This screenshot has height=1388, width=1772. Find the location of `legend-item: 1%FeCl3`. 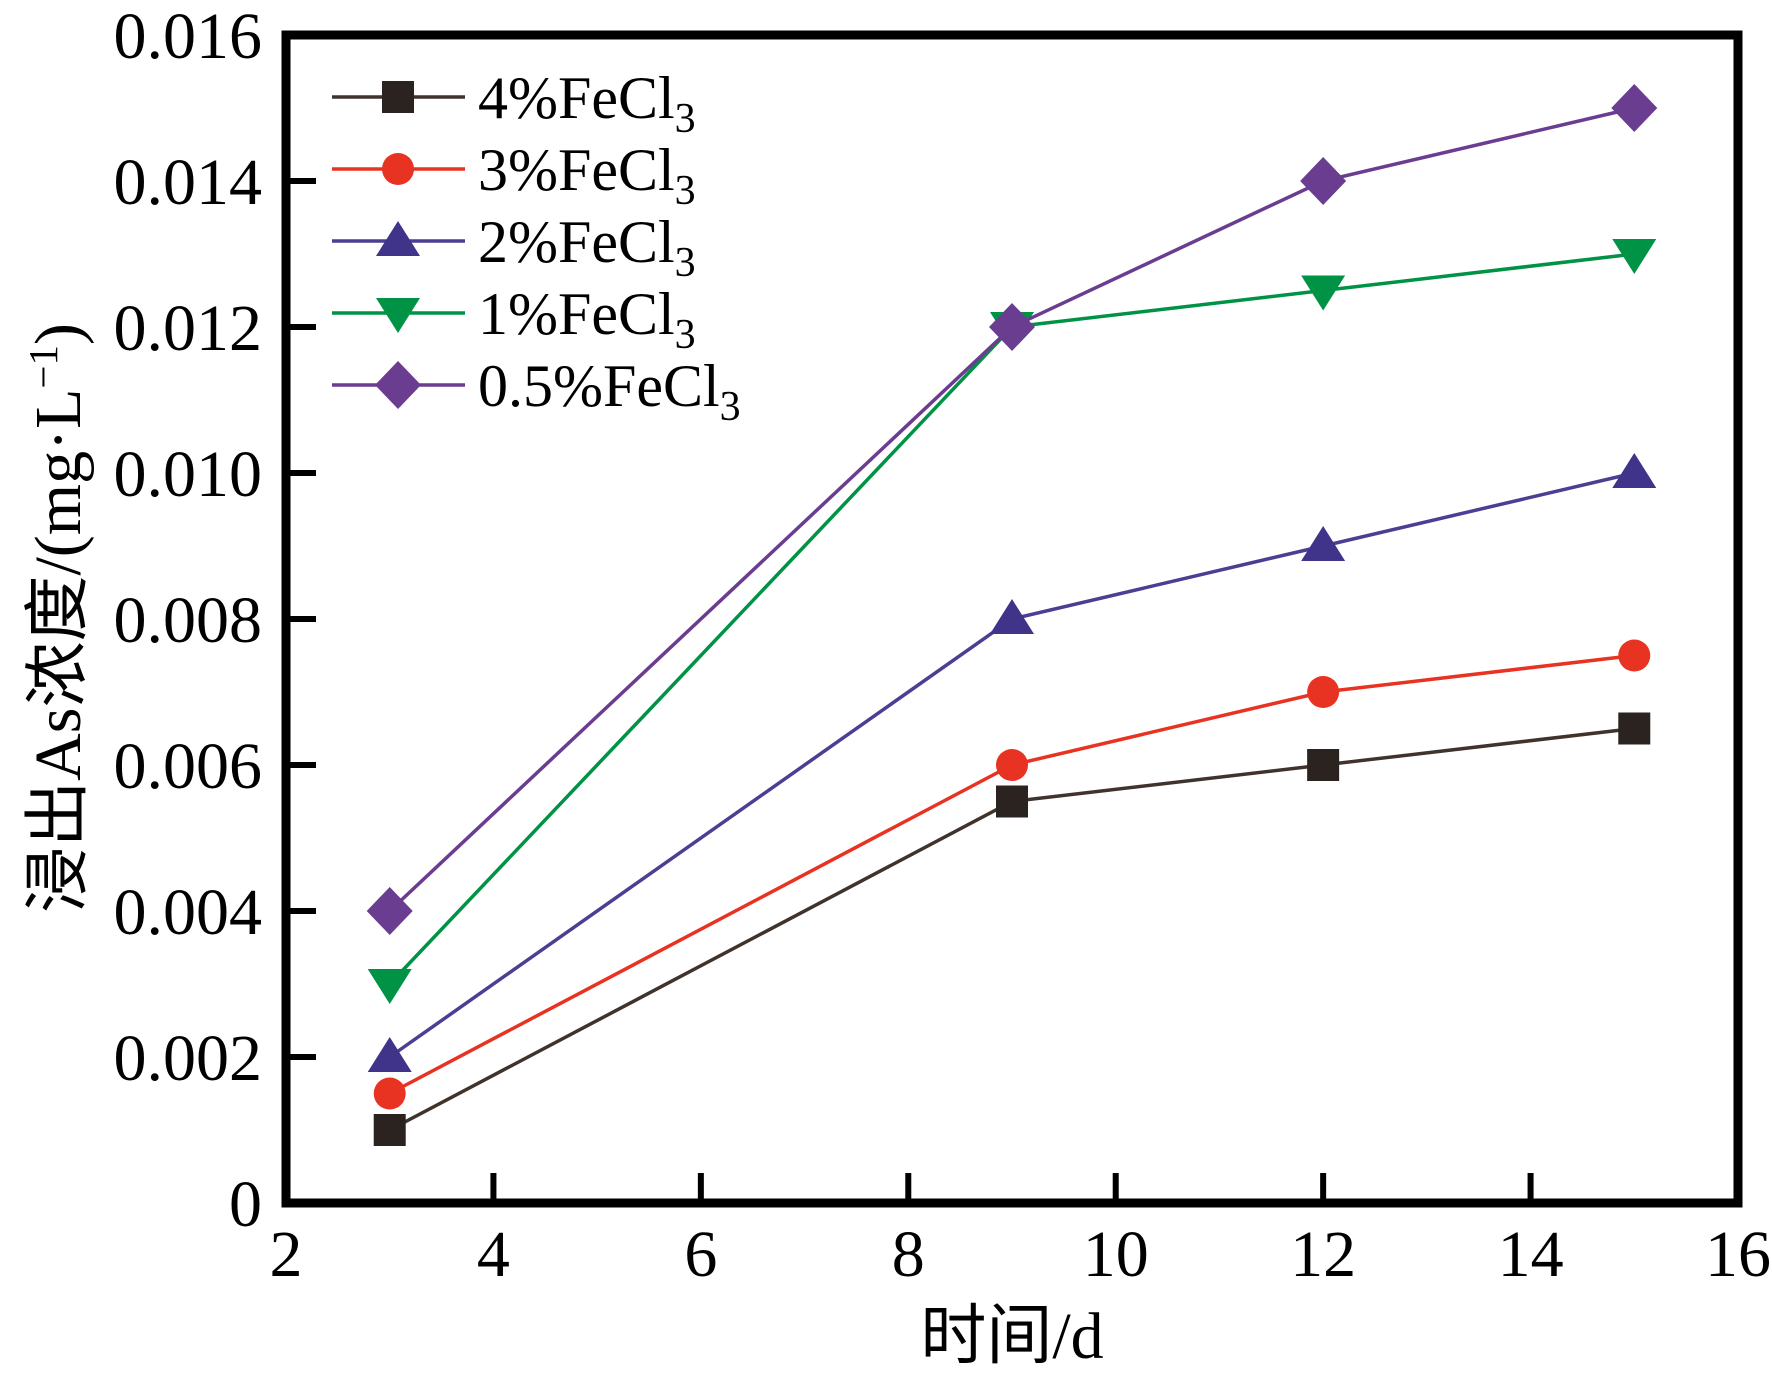

legend-item: 1%FeCl3 is located at coordinates (514, 319).